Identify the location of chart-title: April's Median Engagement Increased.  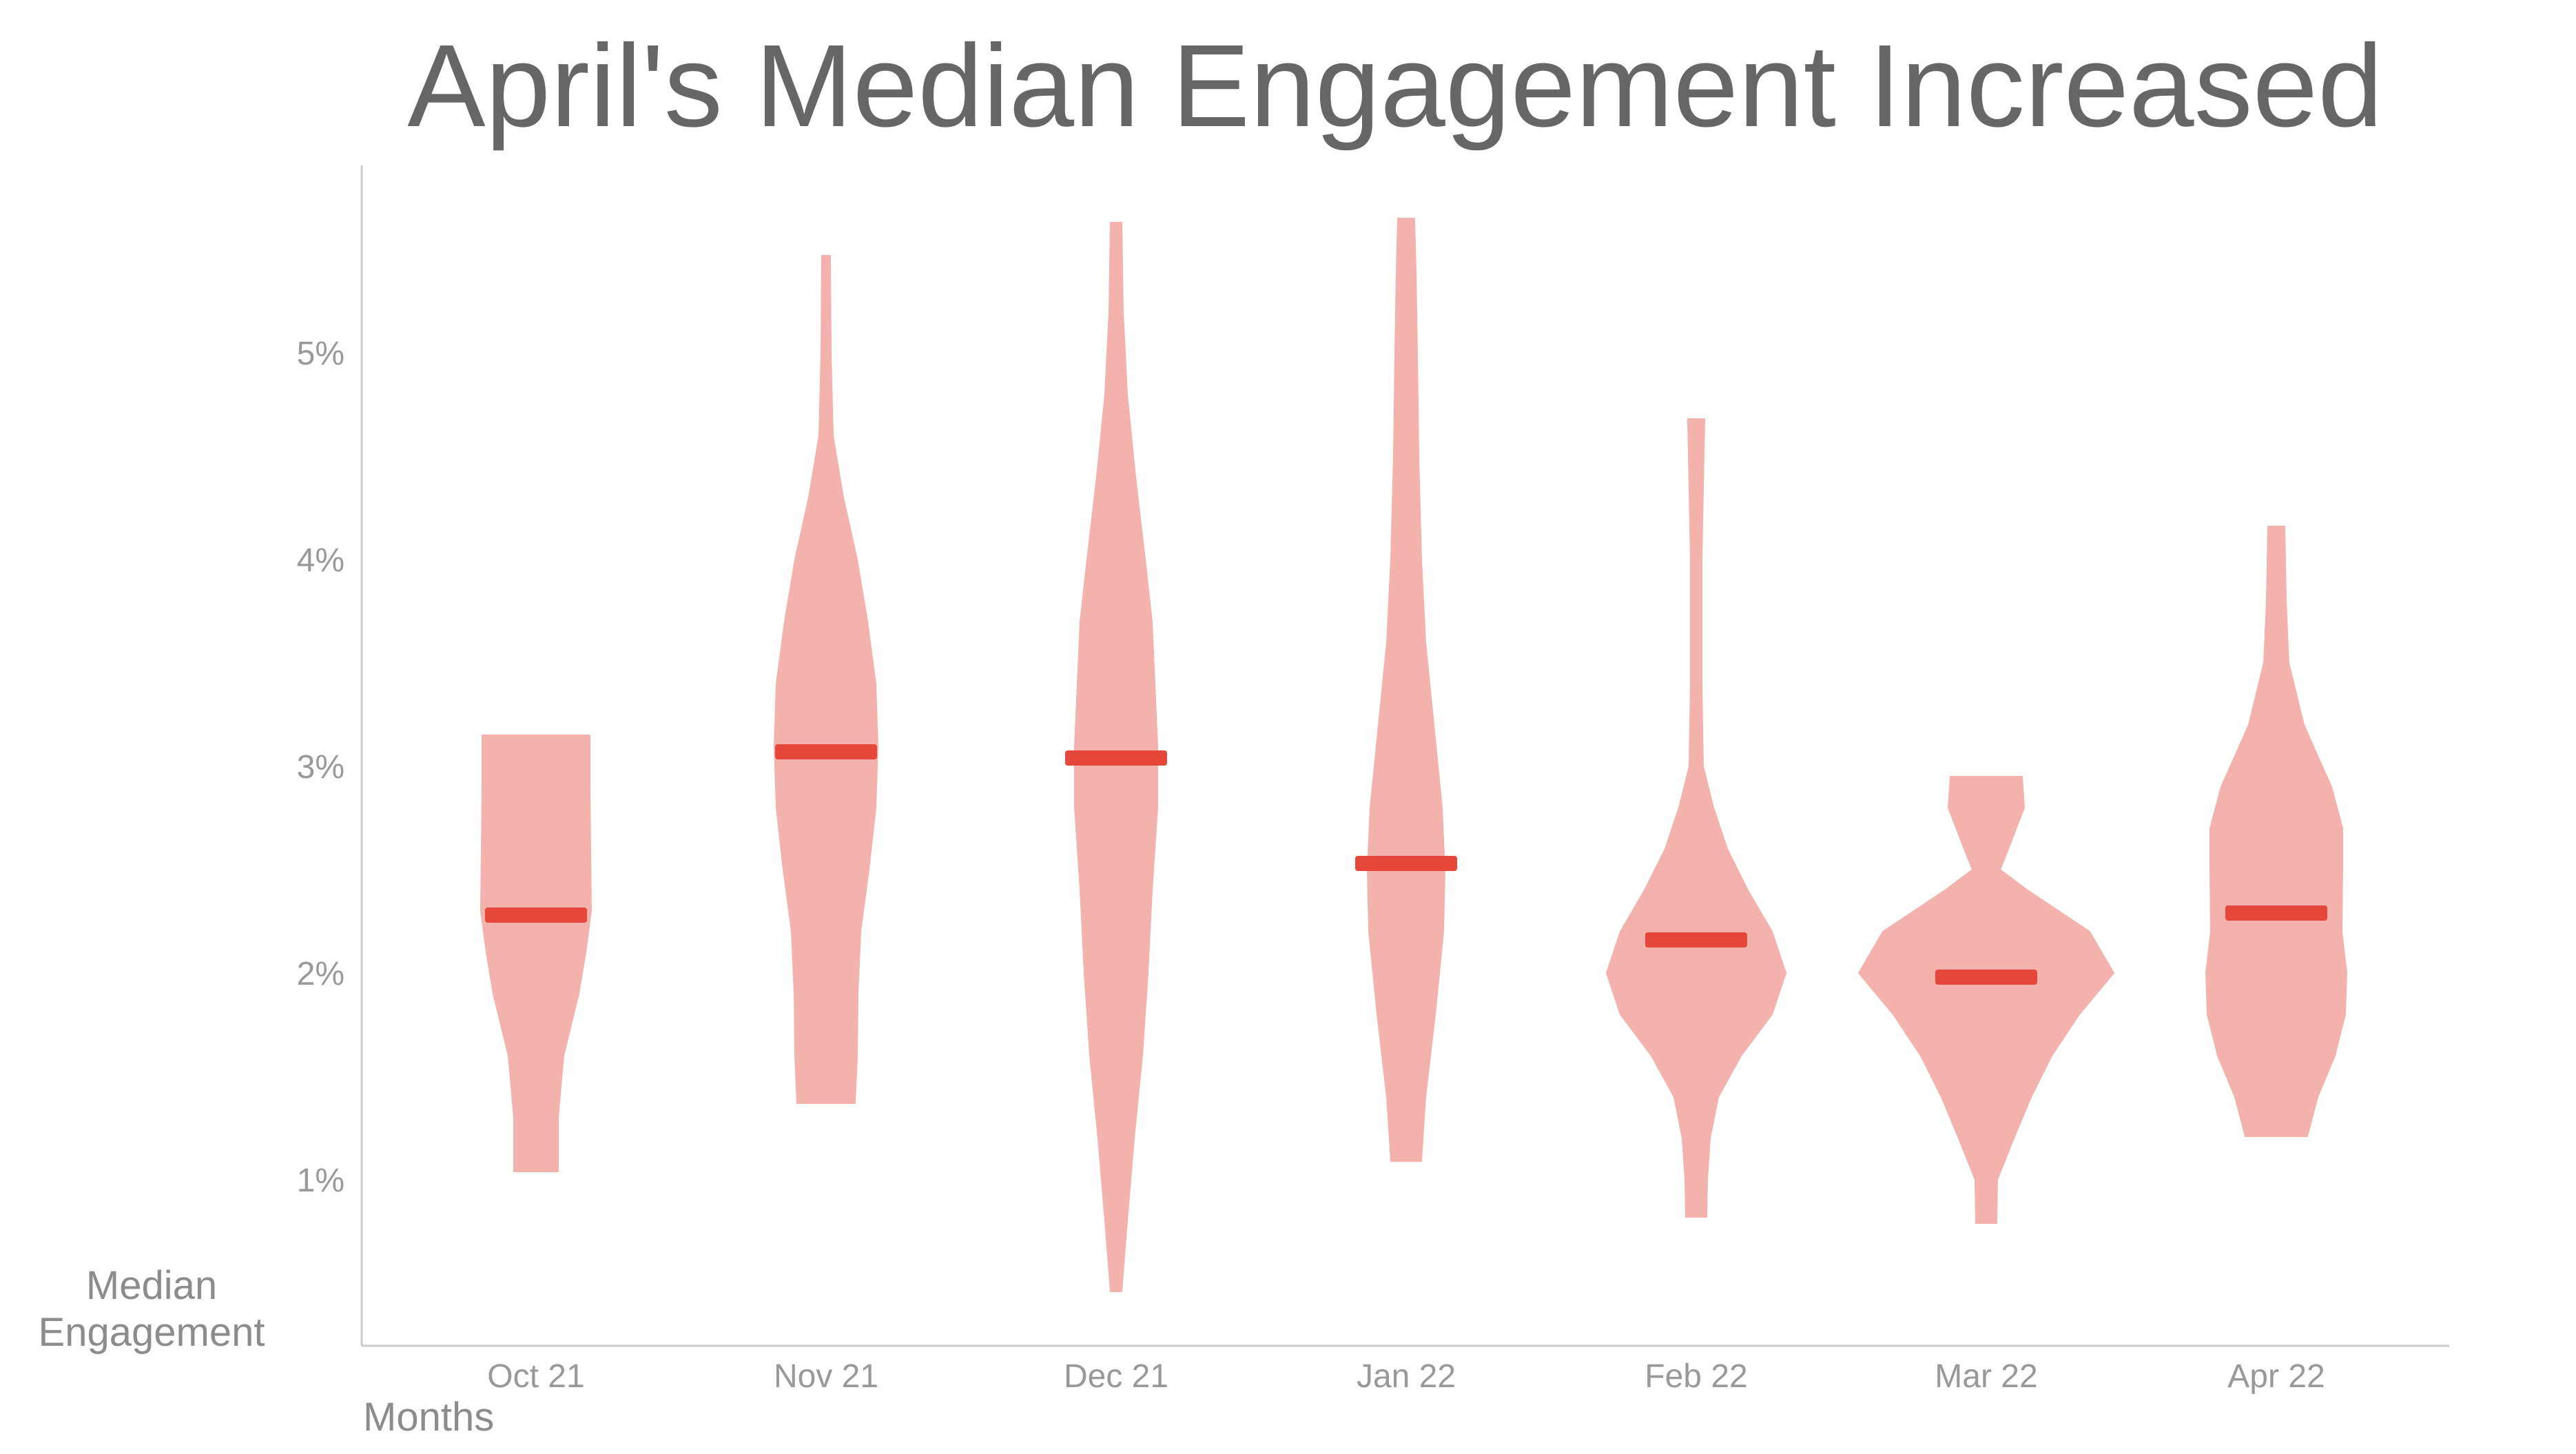
(1394, 86).